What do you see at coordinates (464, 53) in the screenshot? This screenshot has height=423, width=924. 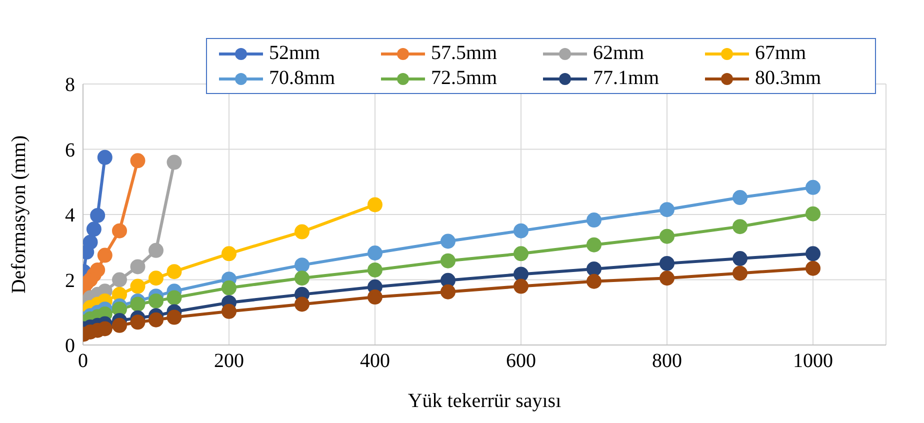 I see `legend-label: 57.5mm` at bounding box center [464, 53].